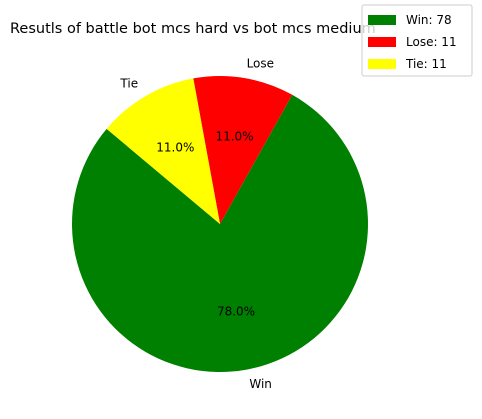 The width and height of the screenshot is (482, 419). I want to click on legend-label-win: Win: 78, so click(429, 20).